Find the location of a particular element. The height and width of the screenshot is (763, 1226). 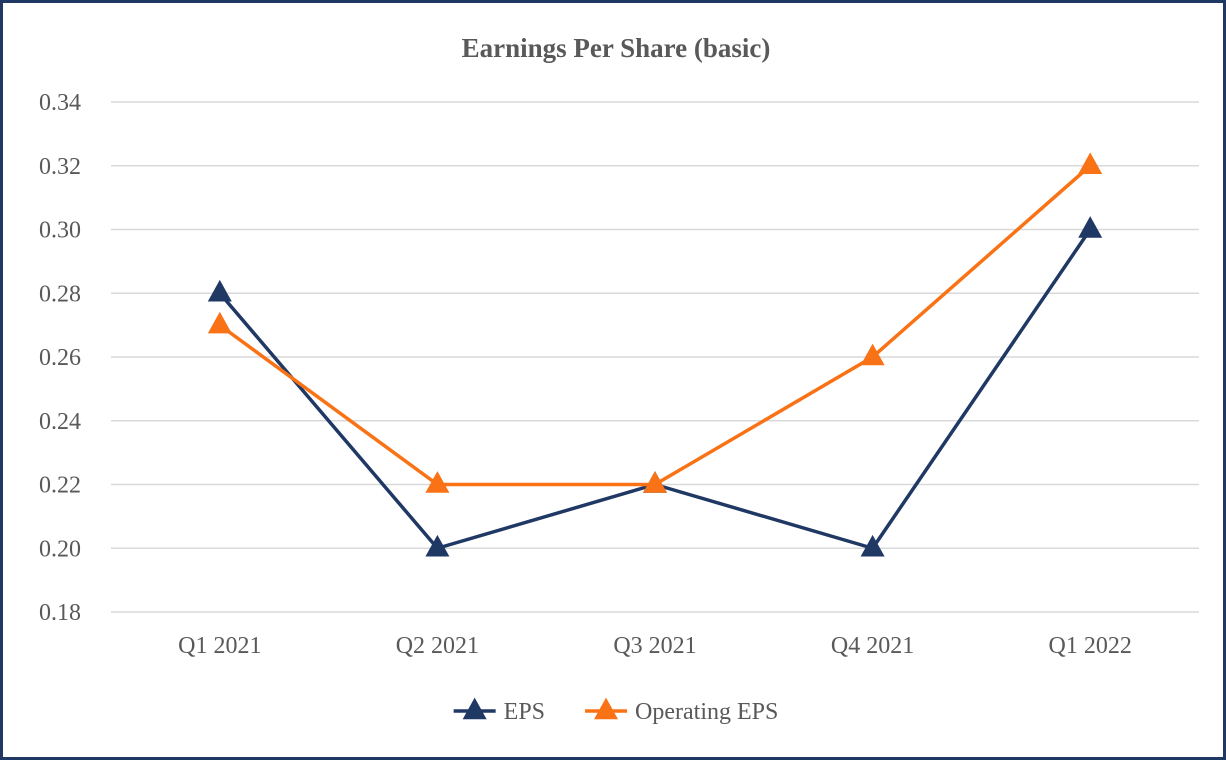

y-tick-label: 0.26 is located at coordinates (60, 358).